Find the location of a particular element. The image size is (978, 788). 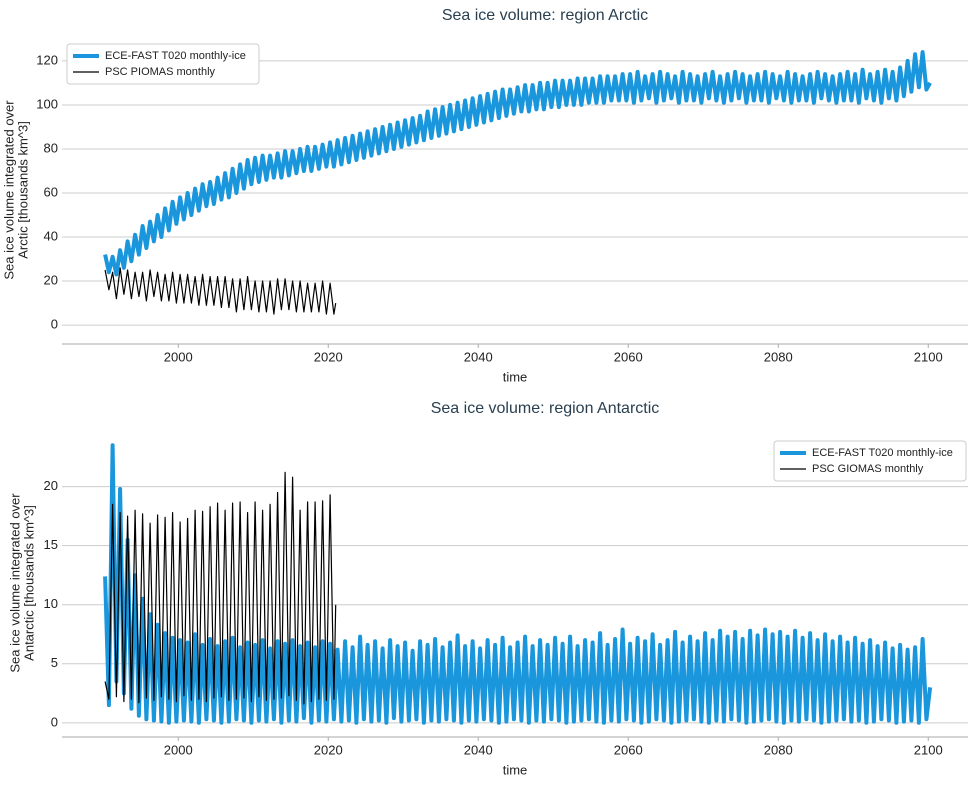

y-tick-label: 40 is located at coordinates (51, 235).